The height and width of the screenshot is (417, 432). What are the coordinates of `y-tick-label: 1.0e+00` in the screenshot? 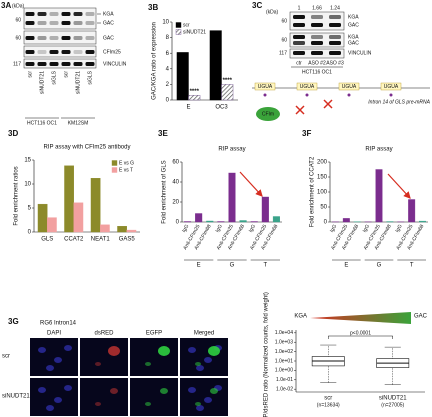 It's located at (284, 371).